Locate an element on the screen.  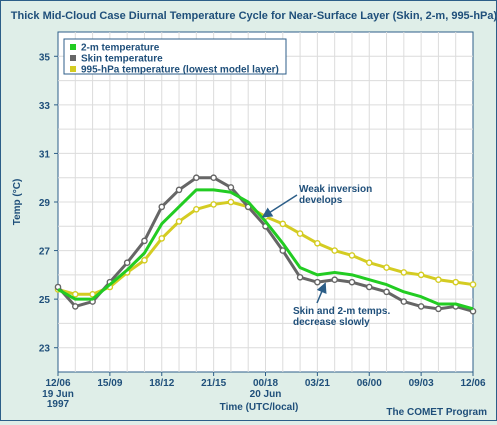
x-tick-label: 09/03 is located at coordinates (421, 383).